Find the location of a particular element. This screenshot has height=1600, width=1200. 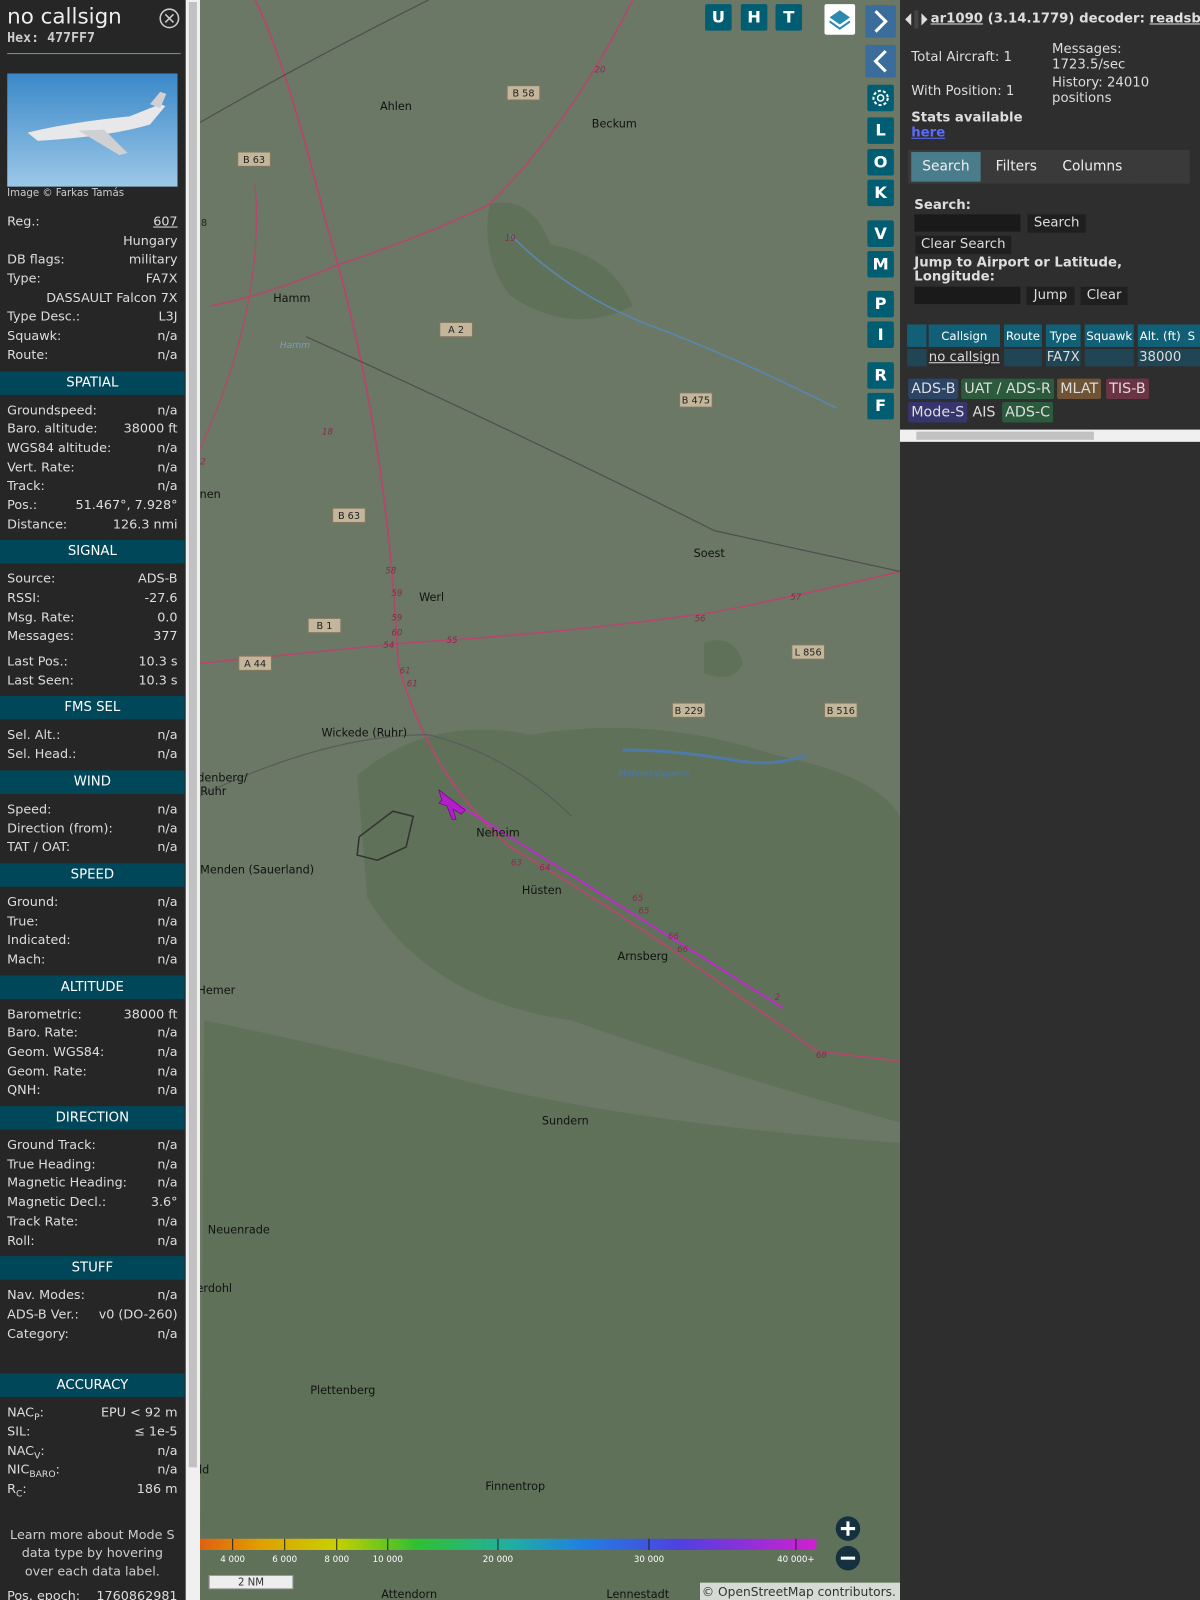

detail-row: RSSI: -27.6 is located at coordinates (92, 598).